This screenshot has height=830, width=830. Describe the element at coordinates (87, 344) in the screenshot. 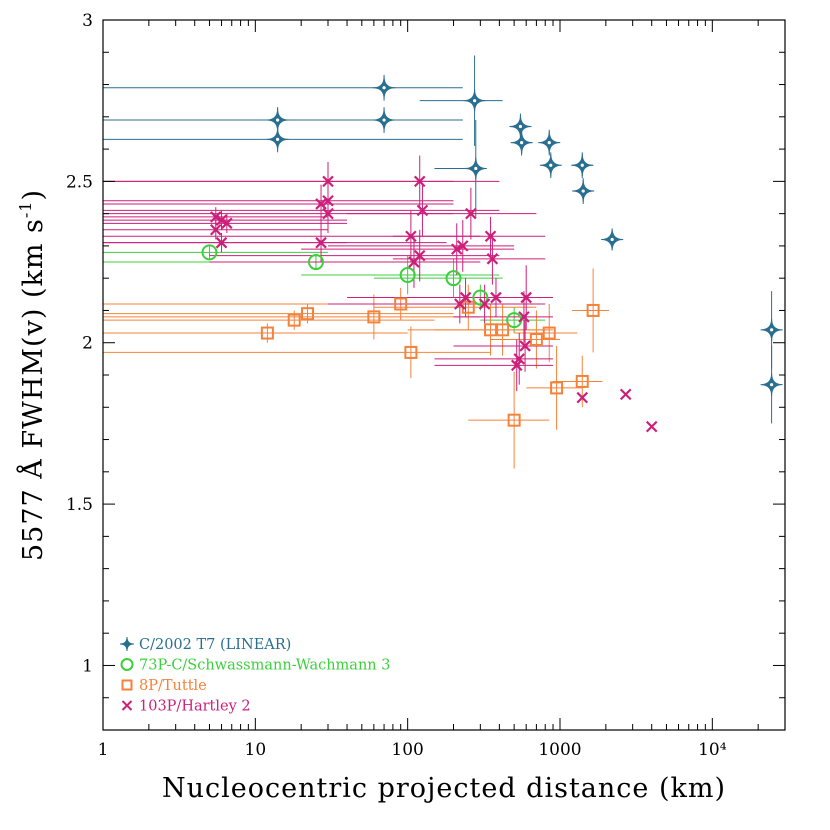

I see `y-tick-label: 2` at that location.